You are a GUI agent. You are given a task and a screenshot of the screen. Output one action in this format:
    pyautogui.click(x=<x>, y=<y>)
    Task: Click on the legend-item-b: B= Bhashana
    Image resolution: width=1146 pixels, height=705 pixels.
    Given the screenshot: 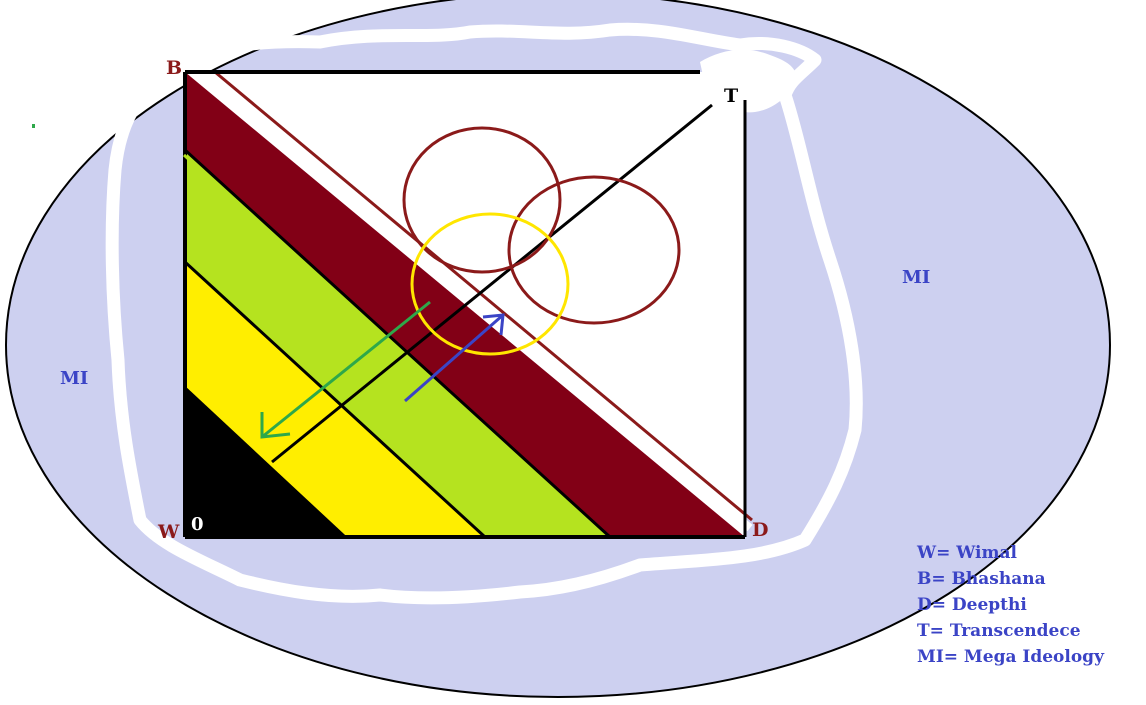 What is the action you would take?
    pyautogui.click(x=981, y=579)
    